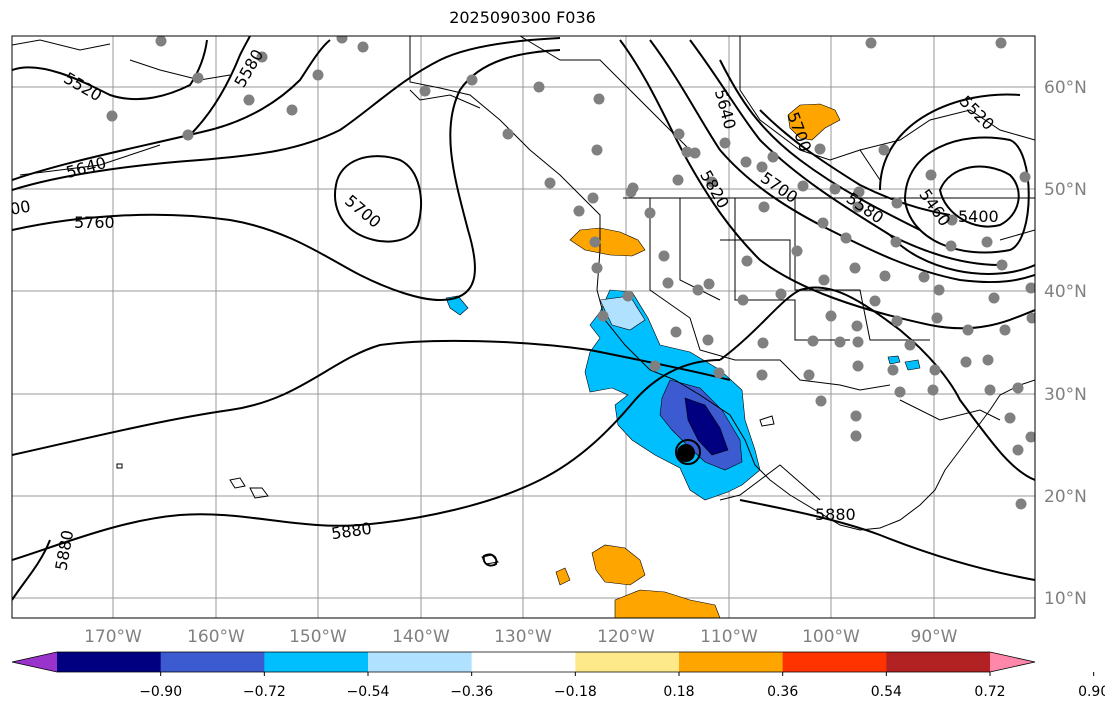 The image size is (1105, 712). I want to click on colorbar-tick-label: −0.18, so click(575, 692).